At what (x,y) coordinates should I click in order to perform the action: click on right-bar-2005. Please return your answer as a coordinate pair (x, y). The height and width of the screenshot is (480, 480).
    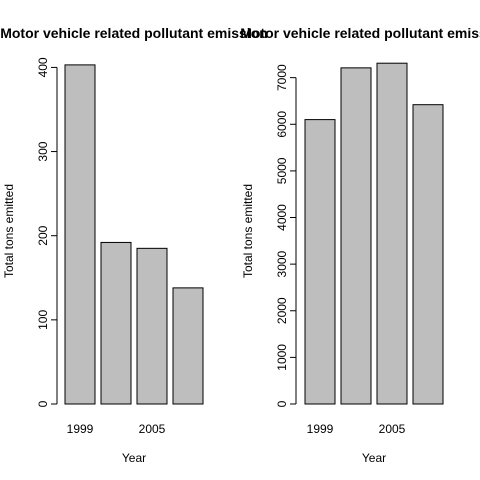
    Looking at the image, I should click on (392, 233).